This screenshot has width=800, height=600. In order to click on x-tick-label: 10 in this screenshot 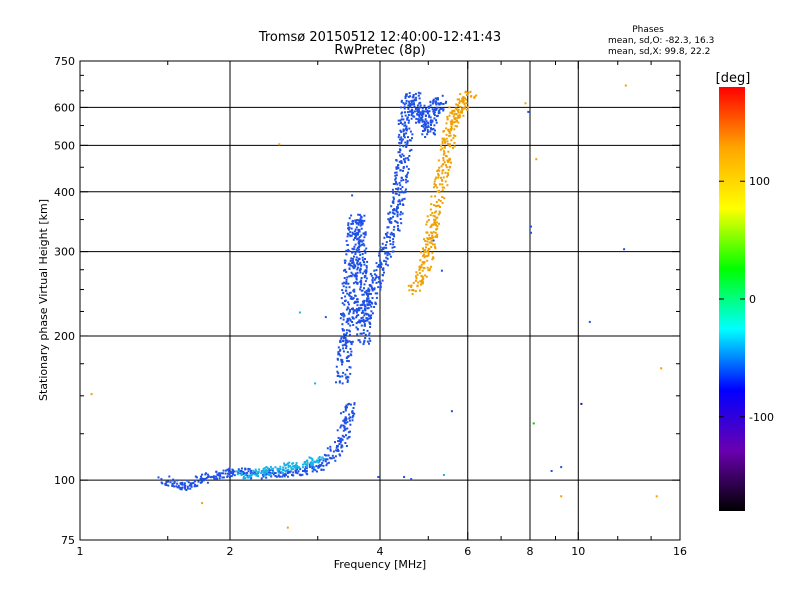, I will do `click(578, 551)`.